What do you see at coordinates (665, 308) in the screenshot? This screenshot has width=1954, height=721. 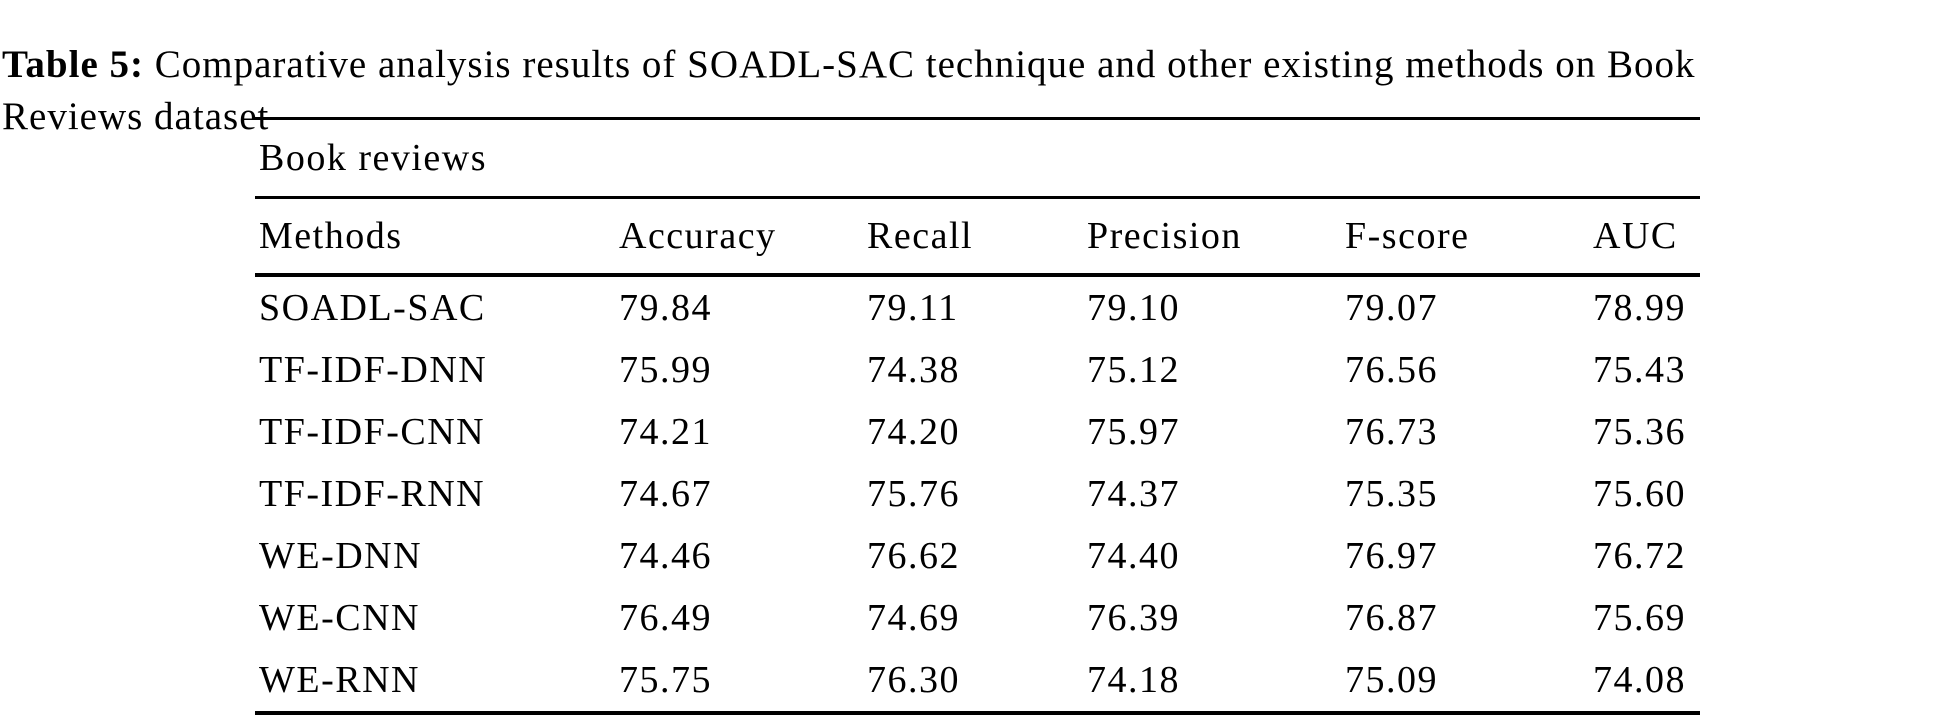 I see `value-cell: 79.84` at bounding box center [665, 308].